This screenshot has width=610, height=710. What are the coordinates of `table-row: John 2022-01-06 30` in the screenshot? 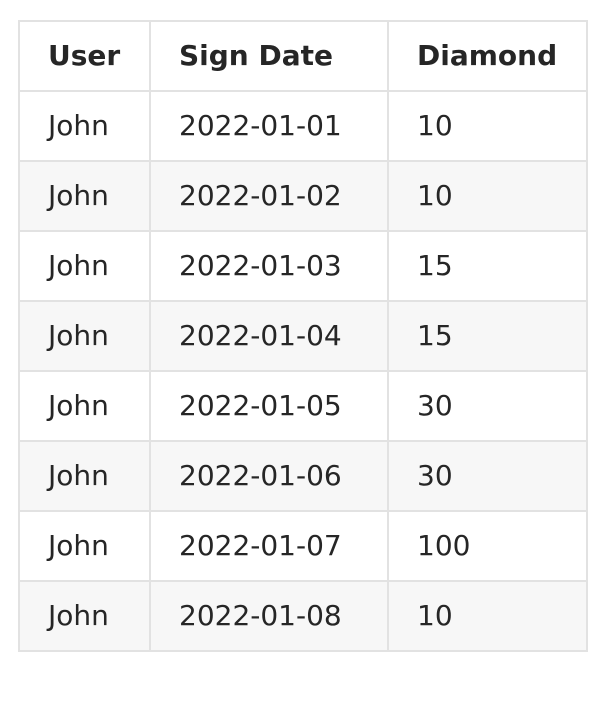 It's located at (303, 476).